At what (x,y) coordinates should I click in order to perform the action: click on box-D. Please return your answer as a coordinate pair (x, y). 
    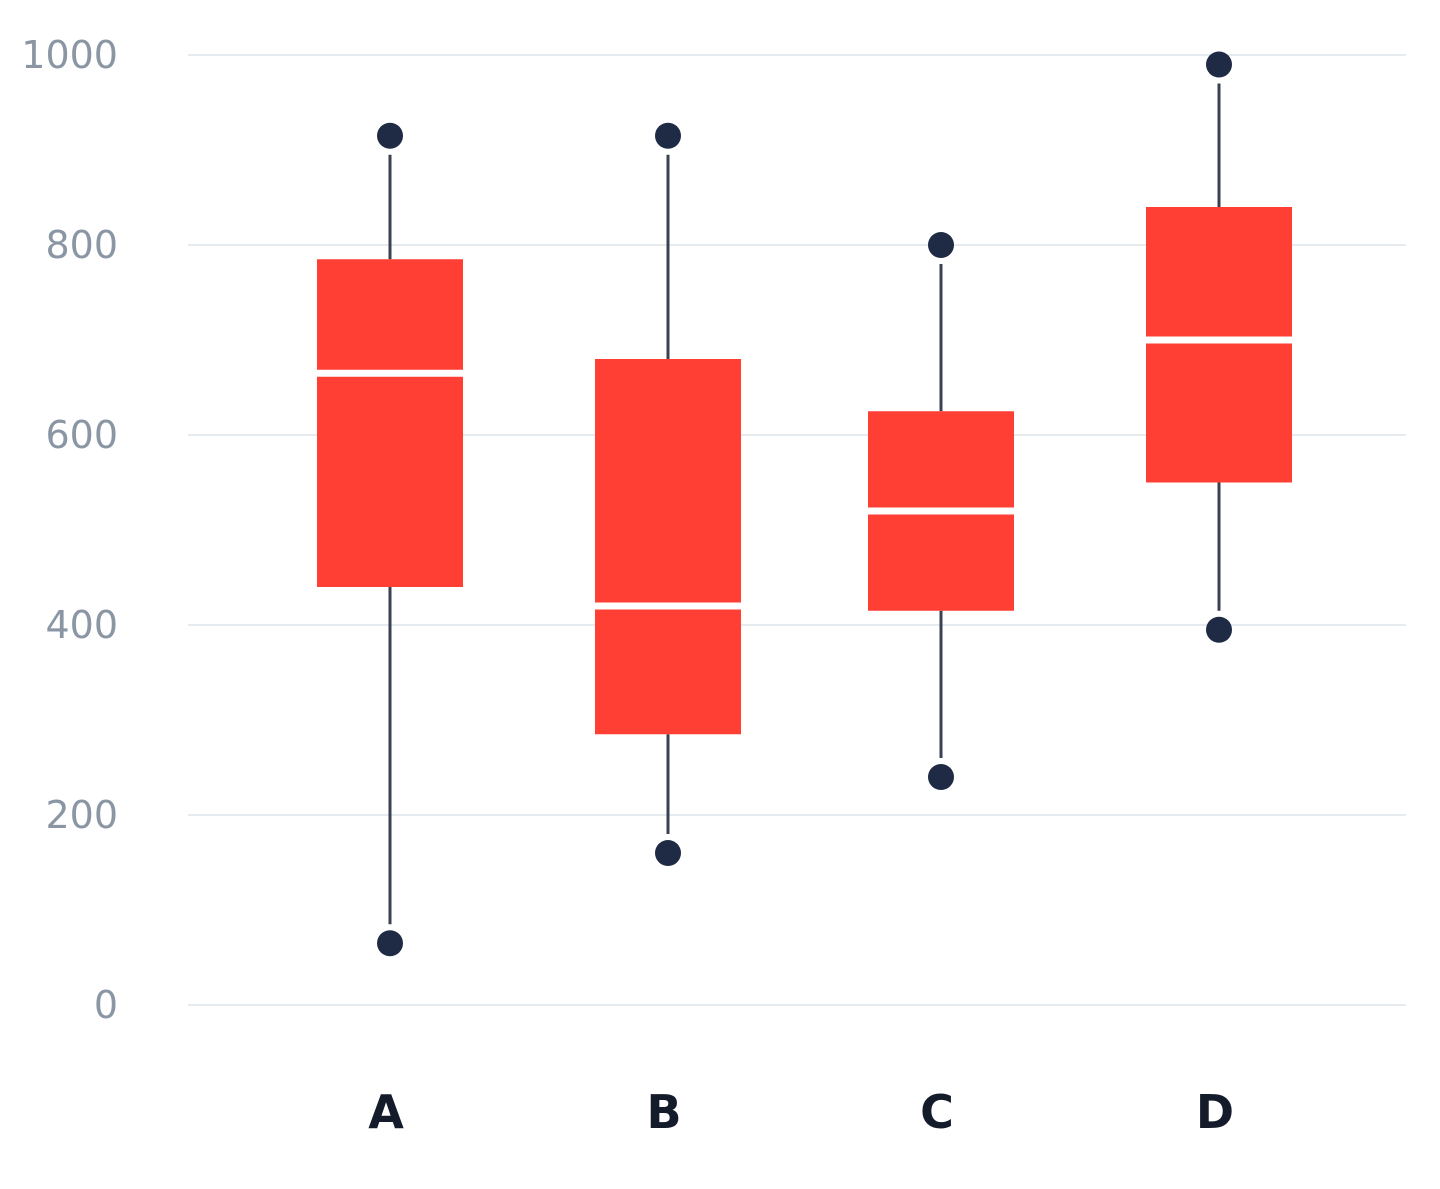
    Looking at the image, I should click on (1219, 347).